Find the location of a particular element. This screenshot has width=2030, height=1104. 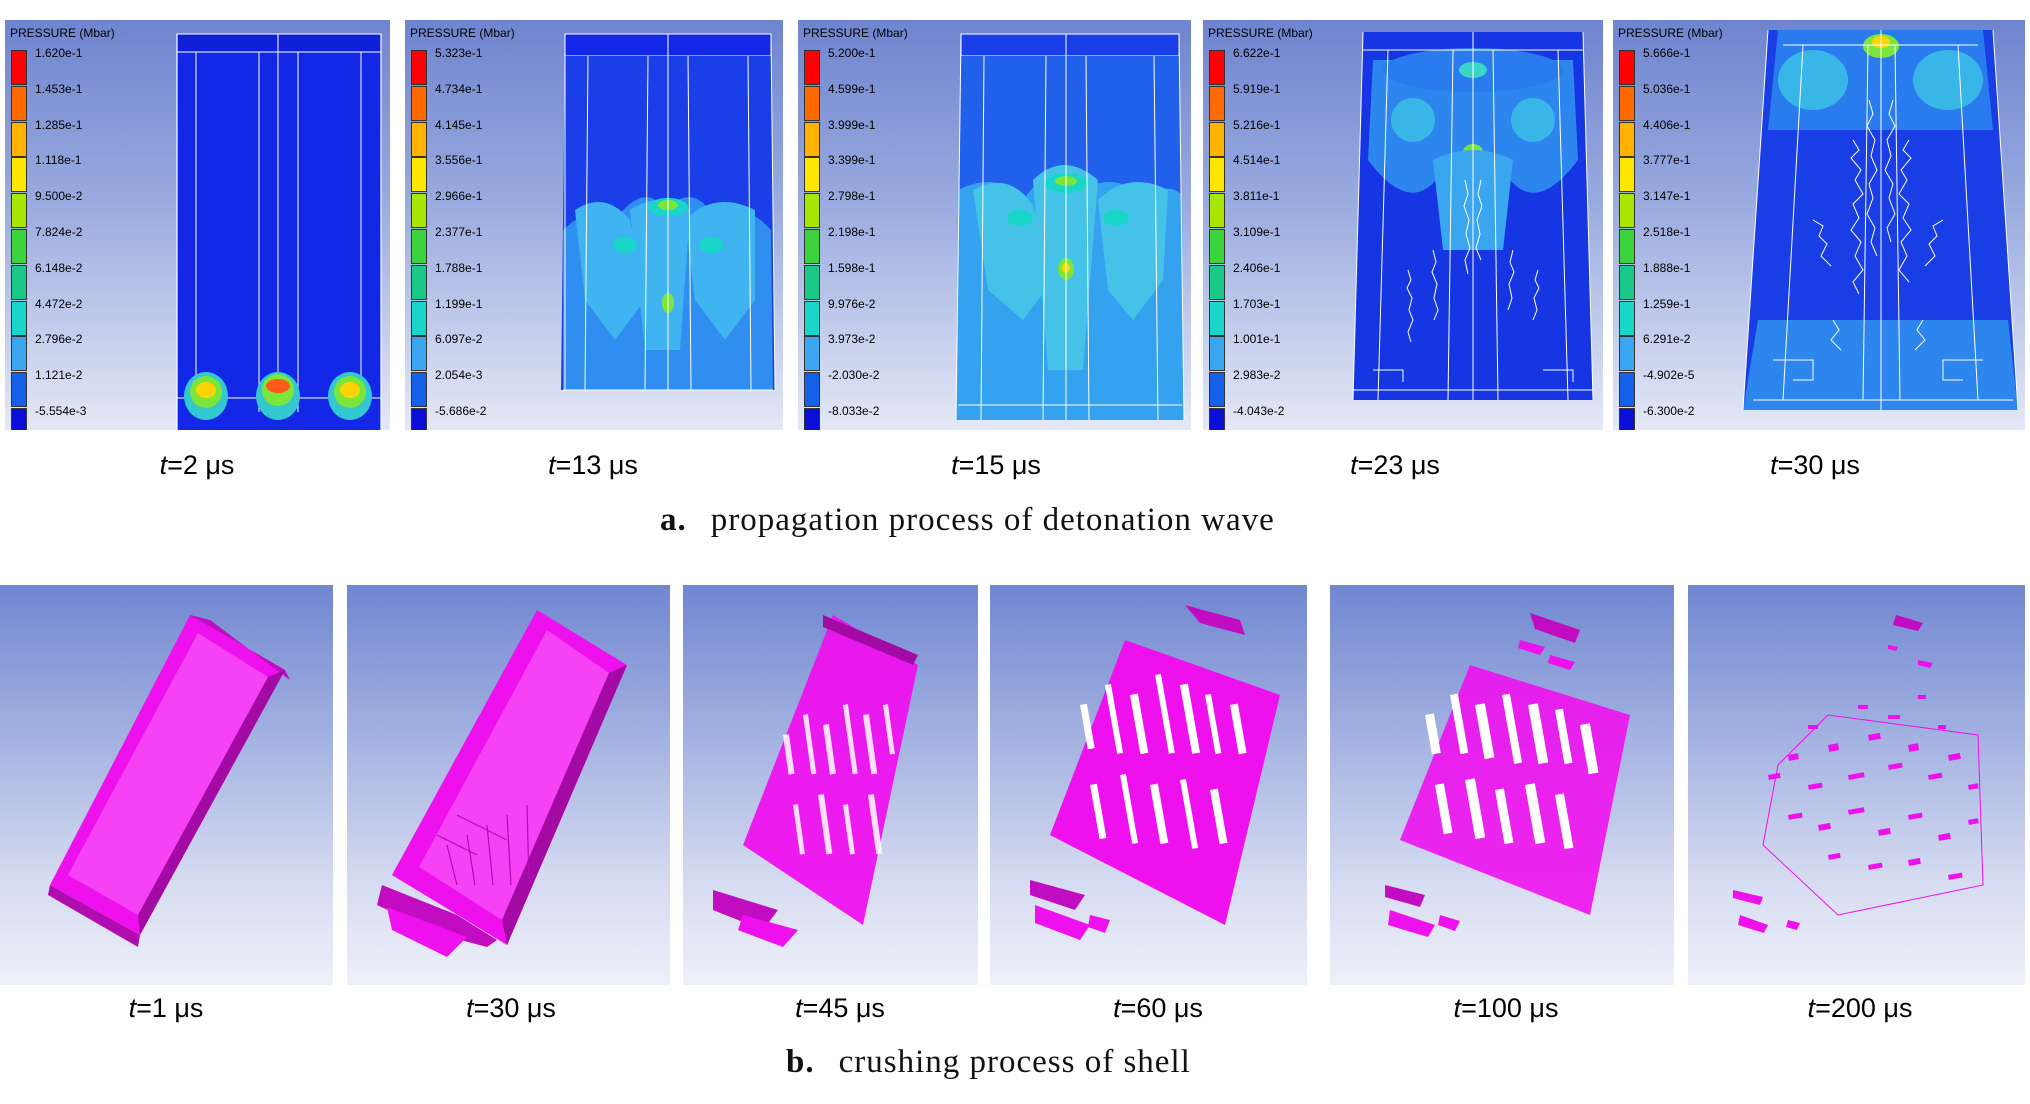

legend-tick-label: 2.796e-2 is located at coordinates (59, 339).